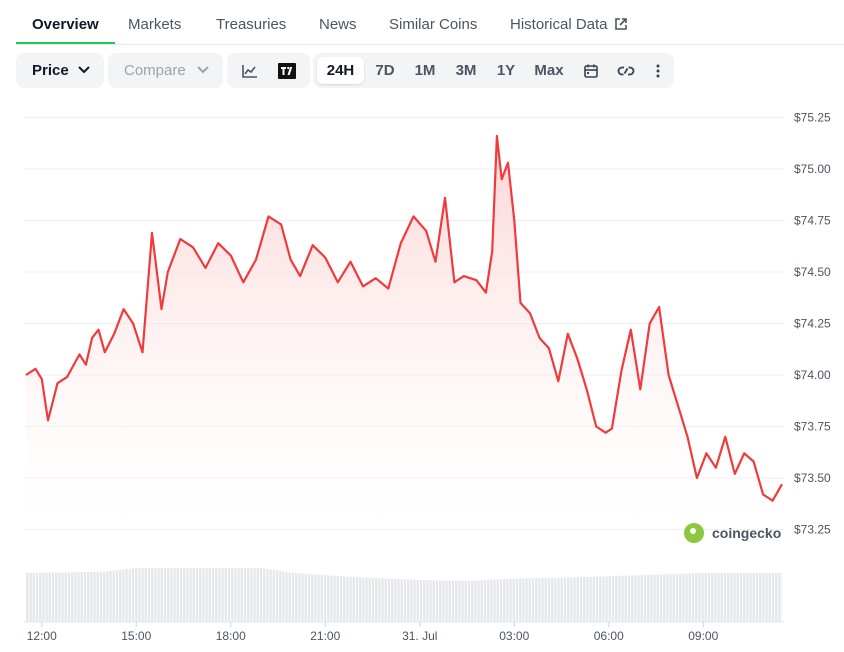  I want to click on range-1m-button: 1M, so click(425, 70).